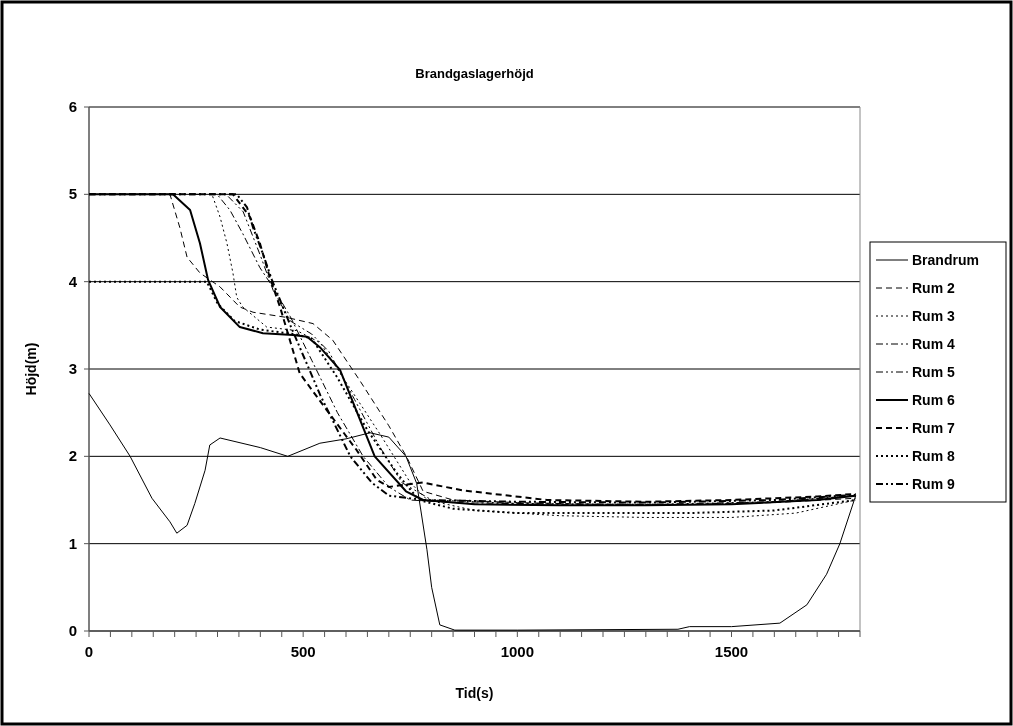 Image resolution: width=1013 pixels, height=726 pixels. I want to click on y-tick-label: 3, so click(72, 368).